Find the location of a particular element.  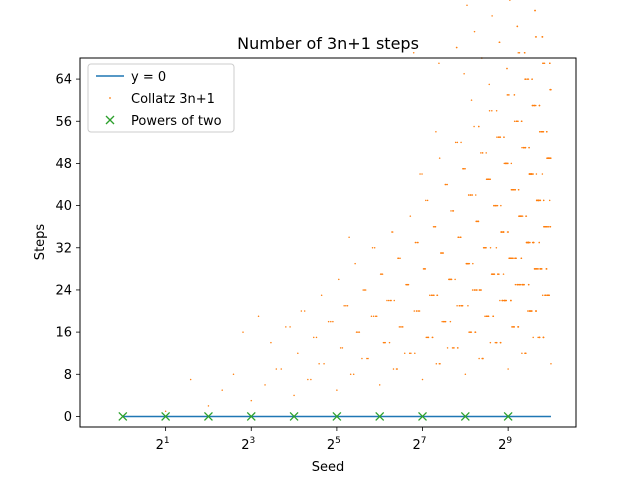

x-tick-label: 21 is located at coordinates (163, 444).